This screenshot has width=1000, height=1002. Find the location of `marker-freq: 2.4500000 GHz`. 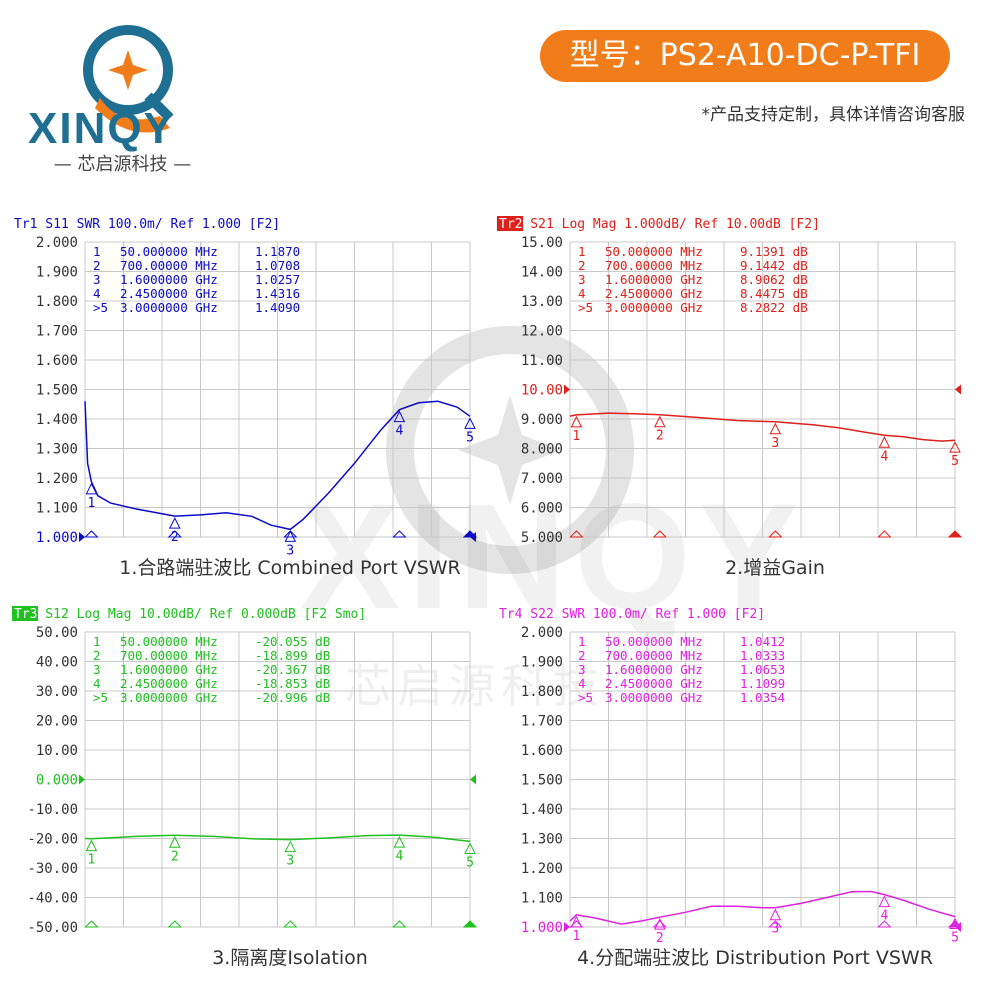

marker-freq: 2.4500000 GHz is located at coordinates (654, 293).